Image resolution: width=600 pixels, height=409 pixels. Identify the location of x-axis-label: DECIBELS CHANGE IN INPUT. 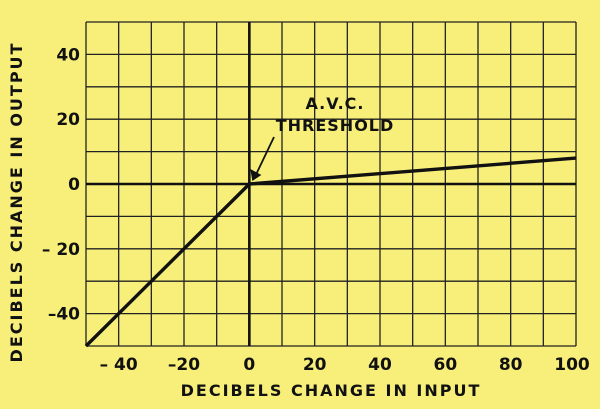
(331, 390).